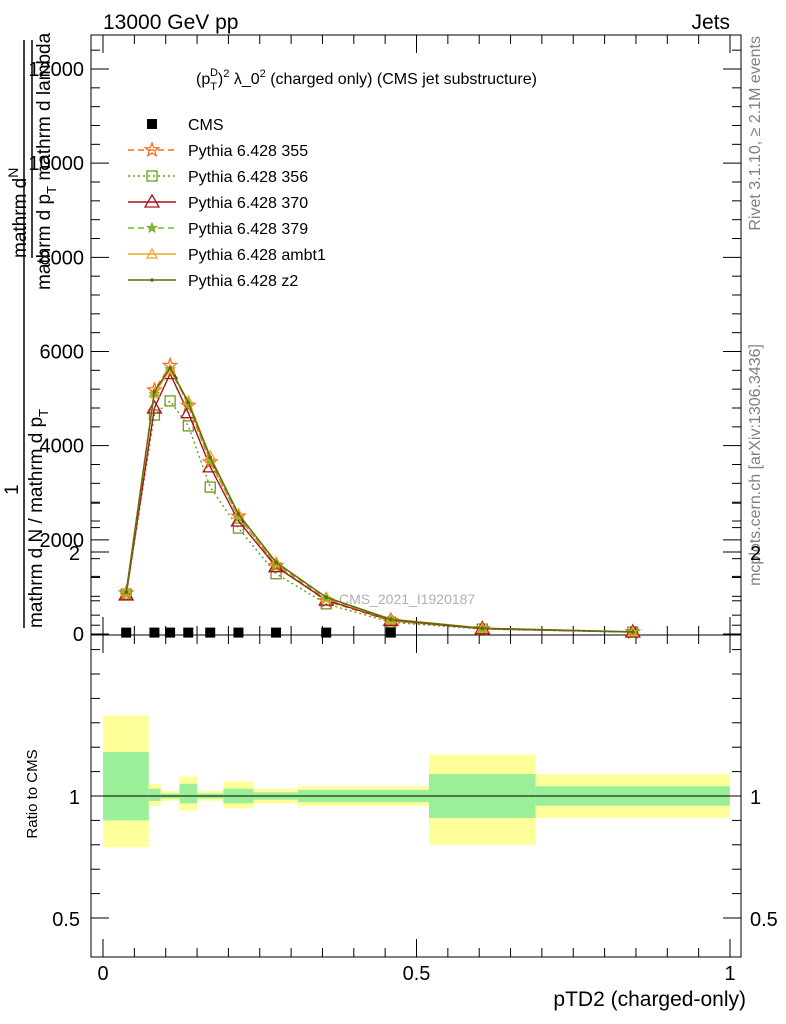  What do you see at coordinates (36, 522) in the screenshot?
I see `ylabel-denom-a: mathrm d N / mathrm d p` at bounding box center [36, 522].